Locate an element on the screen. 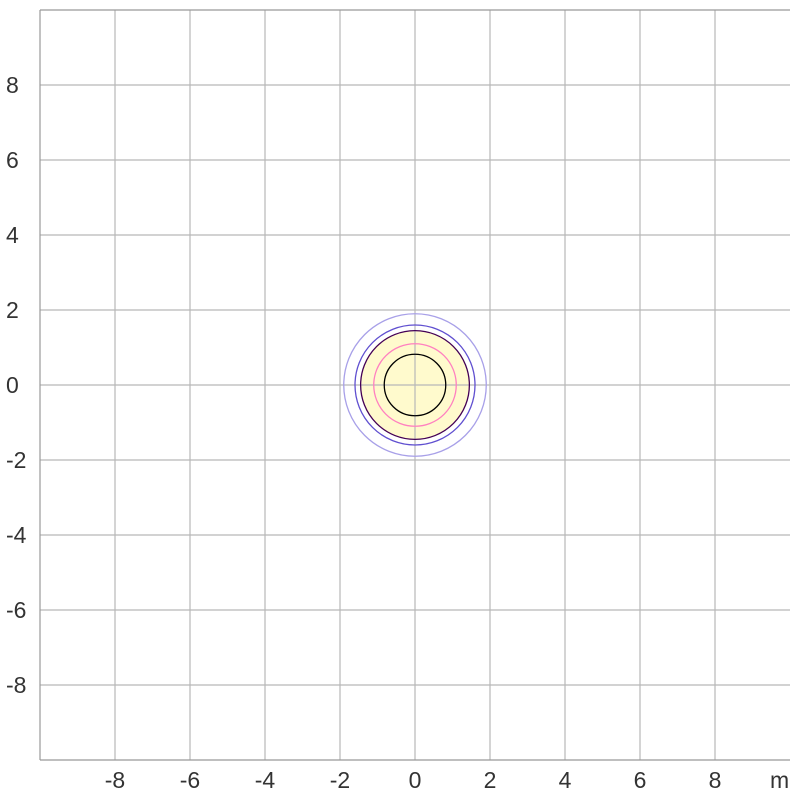 Image resolution: width=792 pixels, height=794 pixels. x-tick-label: 6 is located at coordinates (640, 780).